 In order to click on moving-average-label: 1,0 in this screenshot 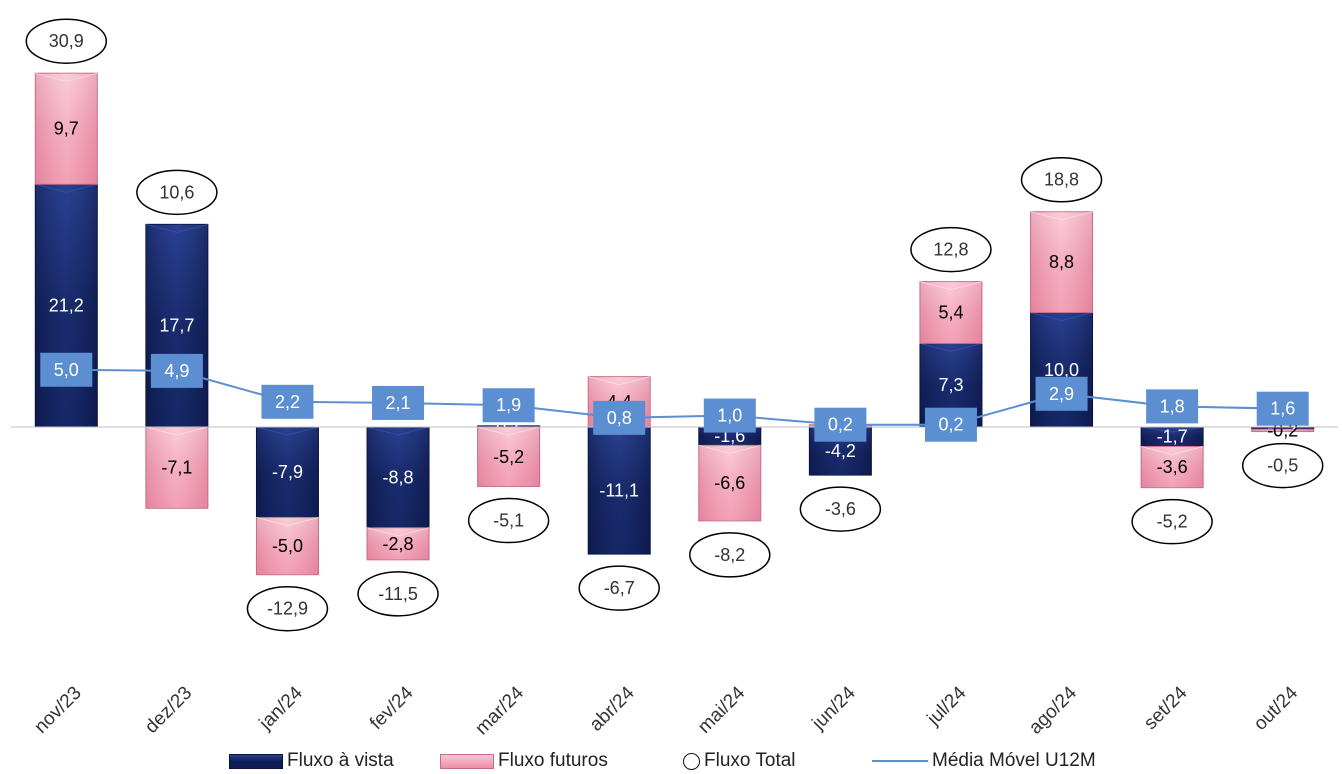, I will do `click(729, 416)`.